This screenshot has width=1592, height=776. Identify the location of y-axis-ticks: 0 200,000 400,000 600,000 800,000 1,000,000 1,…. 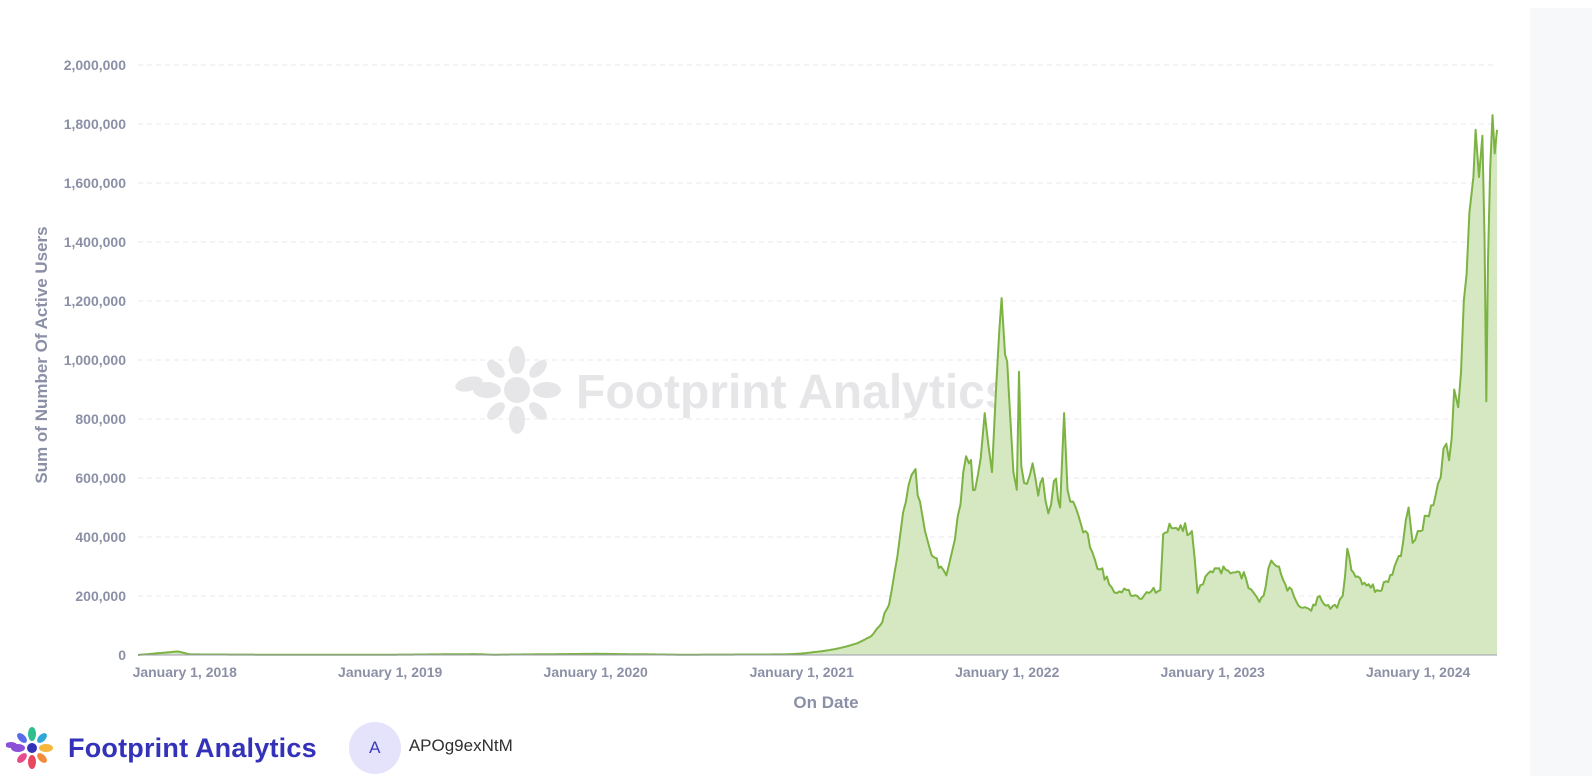
(95, 360).